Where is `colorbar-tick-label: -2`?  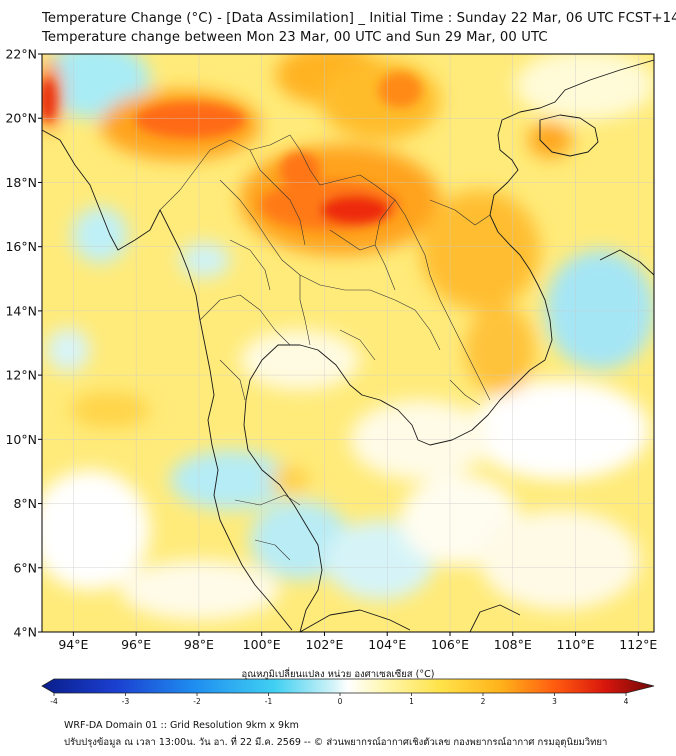 colorbar-tick-label: -2 is located at coordinates (197, 701).